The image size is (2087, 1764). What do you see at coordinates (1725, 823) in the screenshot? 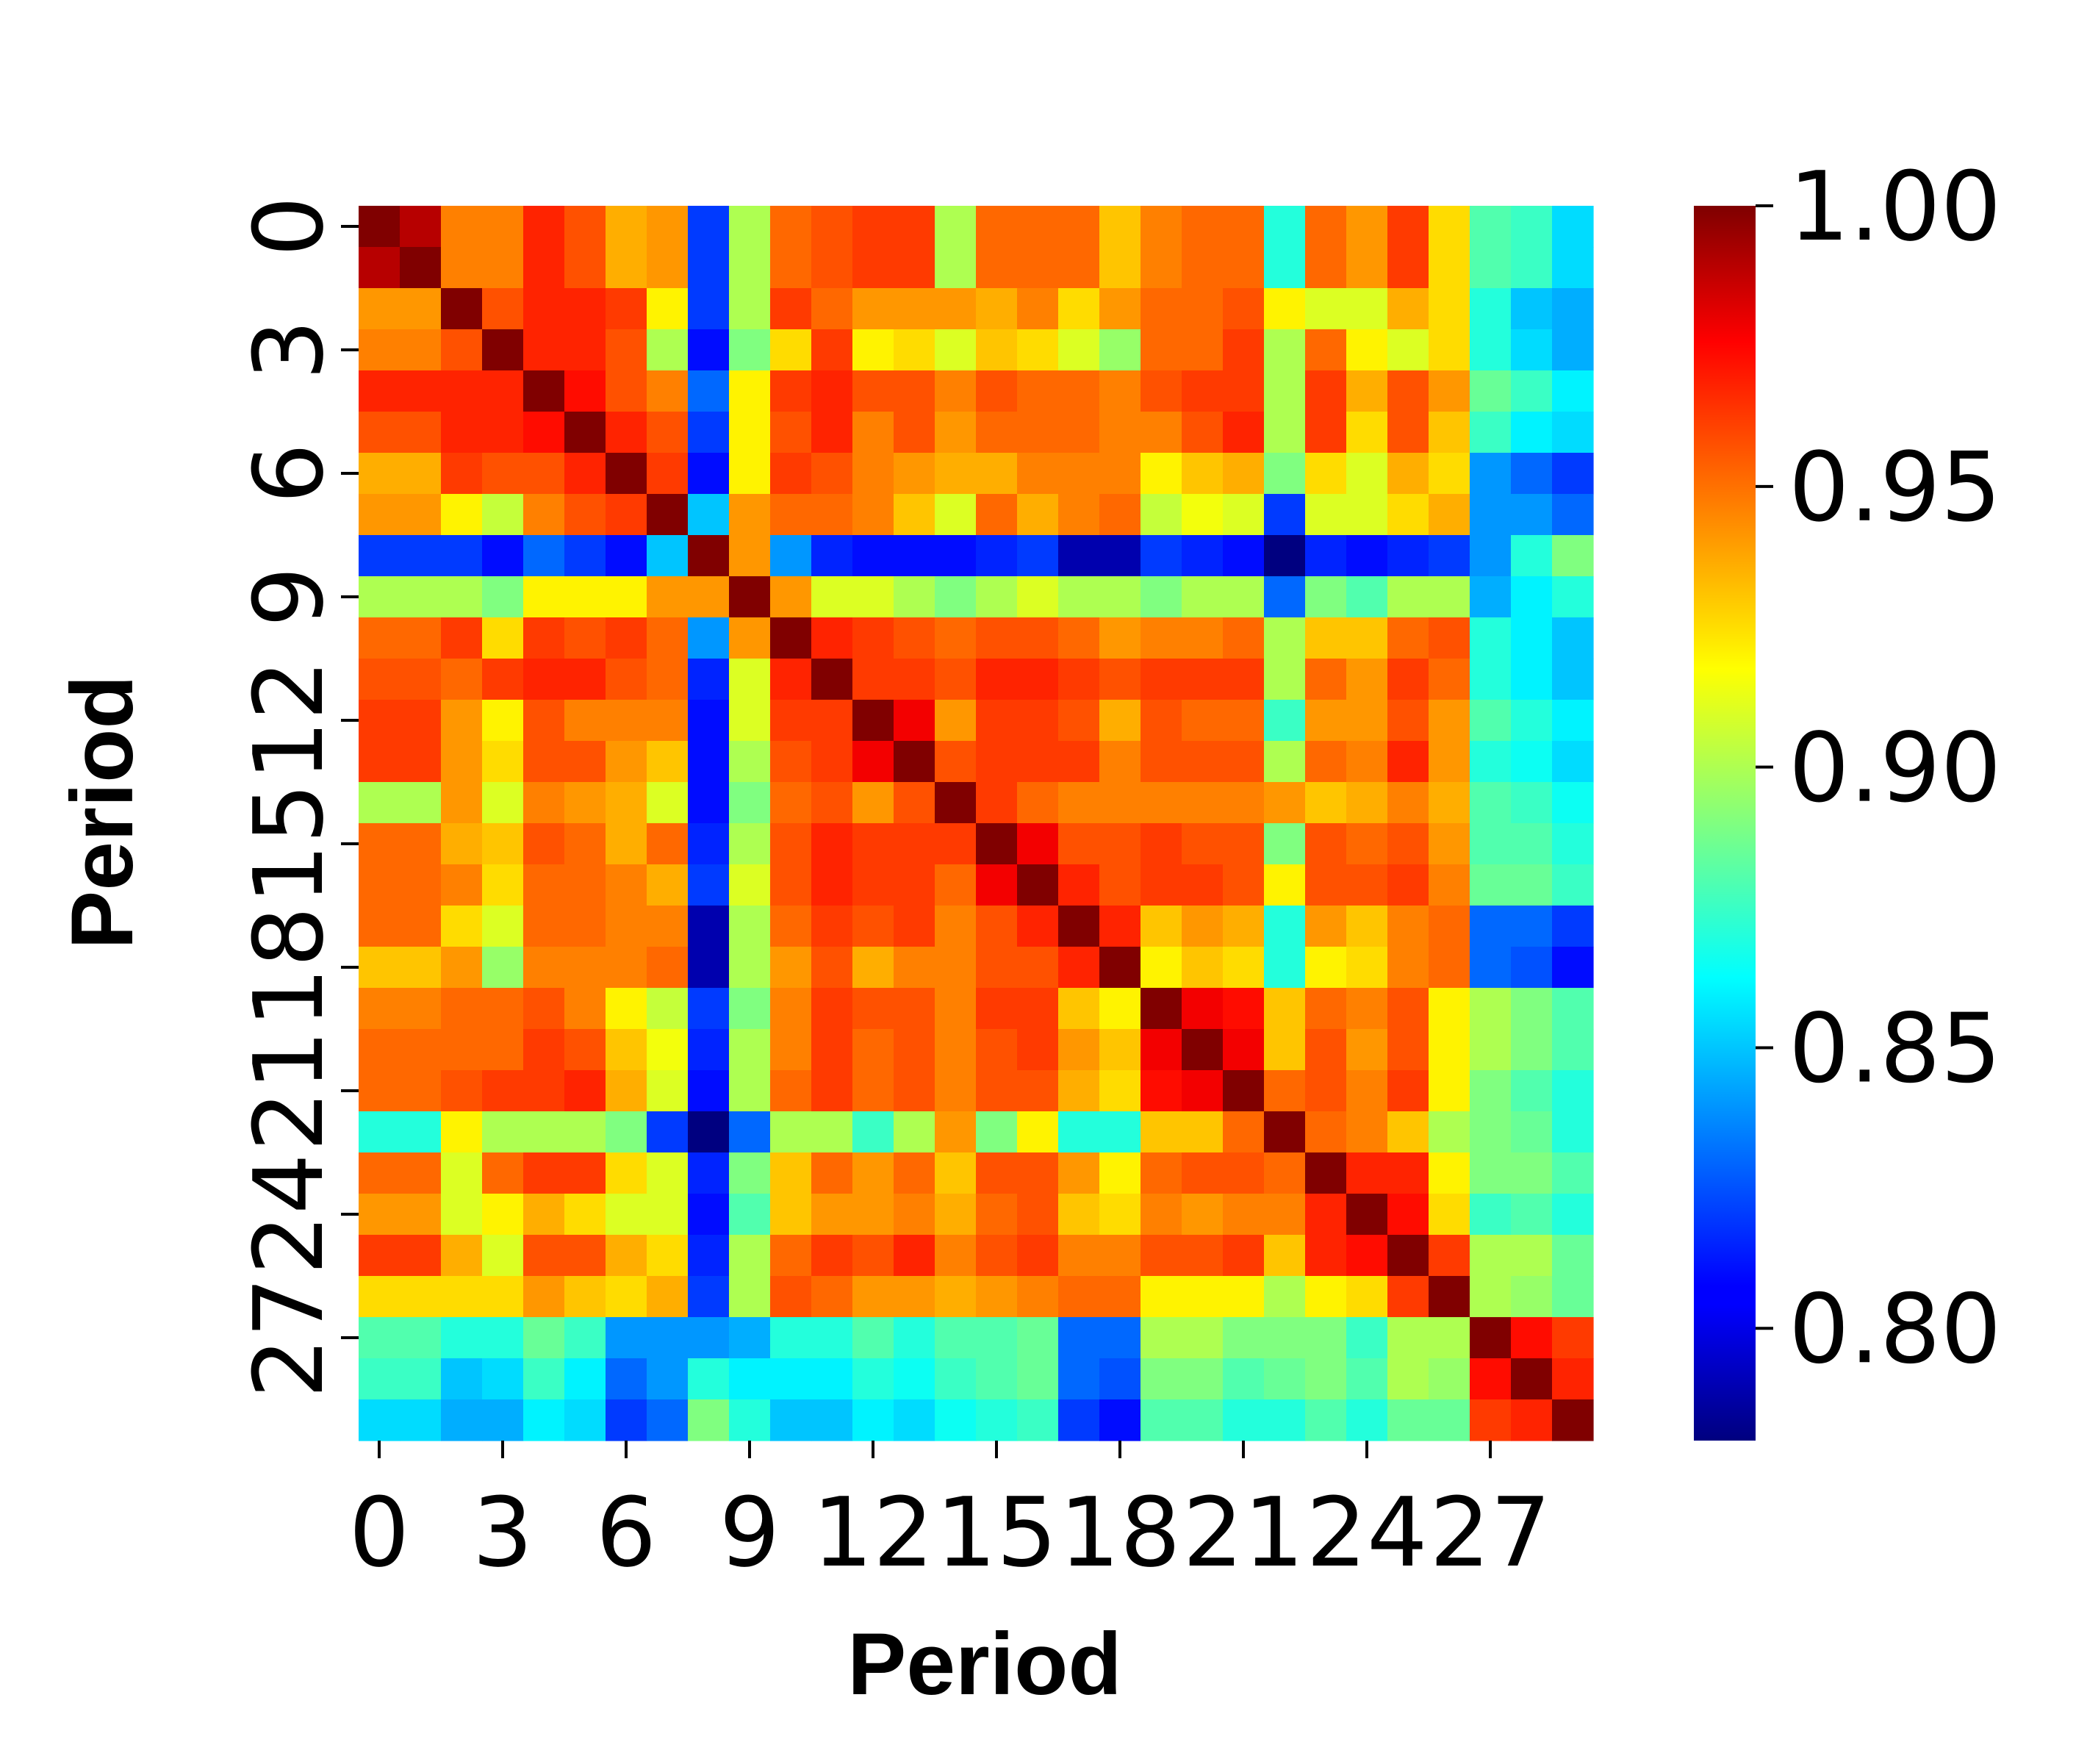
I see `colorbar` at bounding box center [1725, 823].